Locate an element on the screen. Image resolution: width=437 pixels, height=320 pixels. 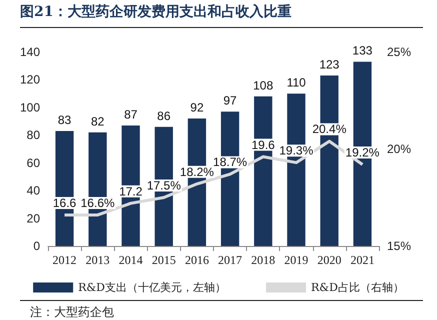
y-tick-label: 40 is located at coordinates (33, 191).